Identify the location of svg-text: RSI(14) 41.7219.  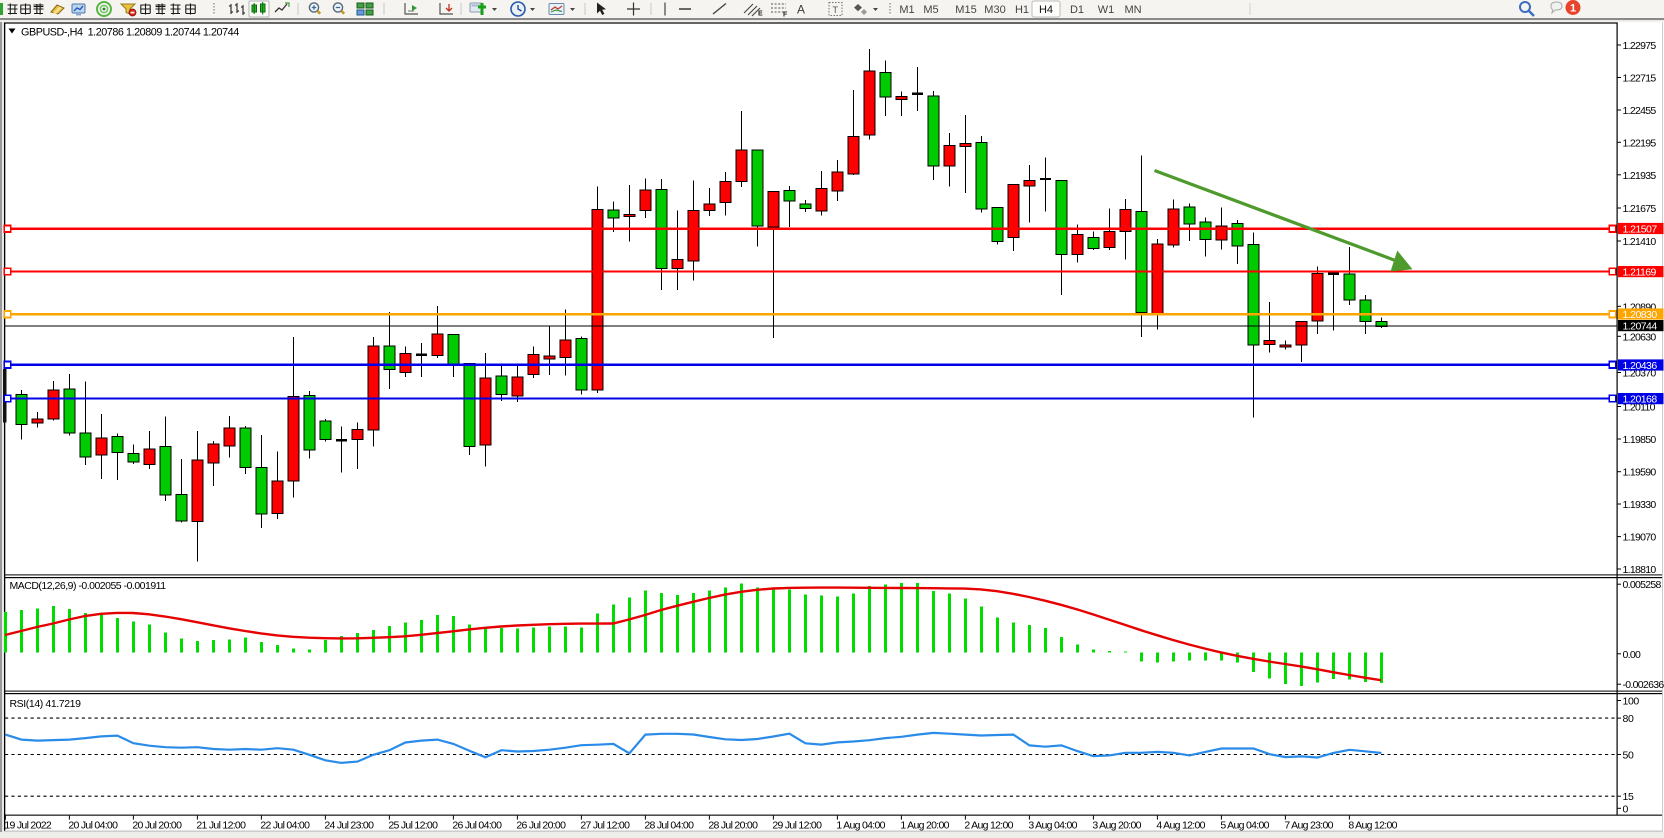
(46, 704).